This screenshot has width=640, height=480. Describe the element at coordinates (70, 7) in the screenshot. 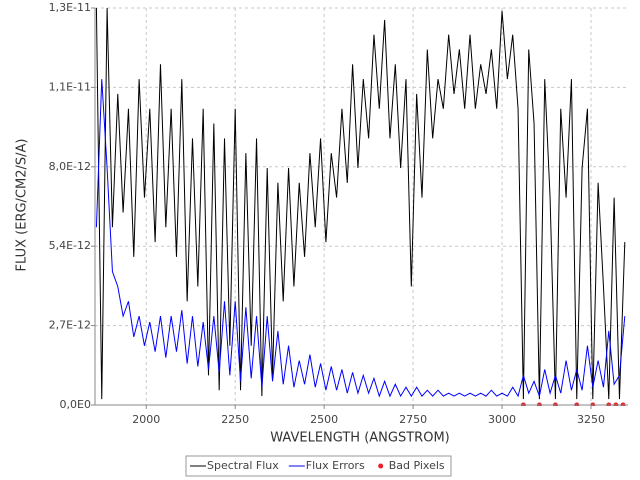

I see `y-tick-label: 1,3E-11` at that location.